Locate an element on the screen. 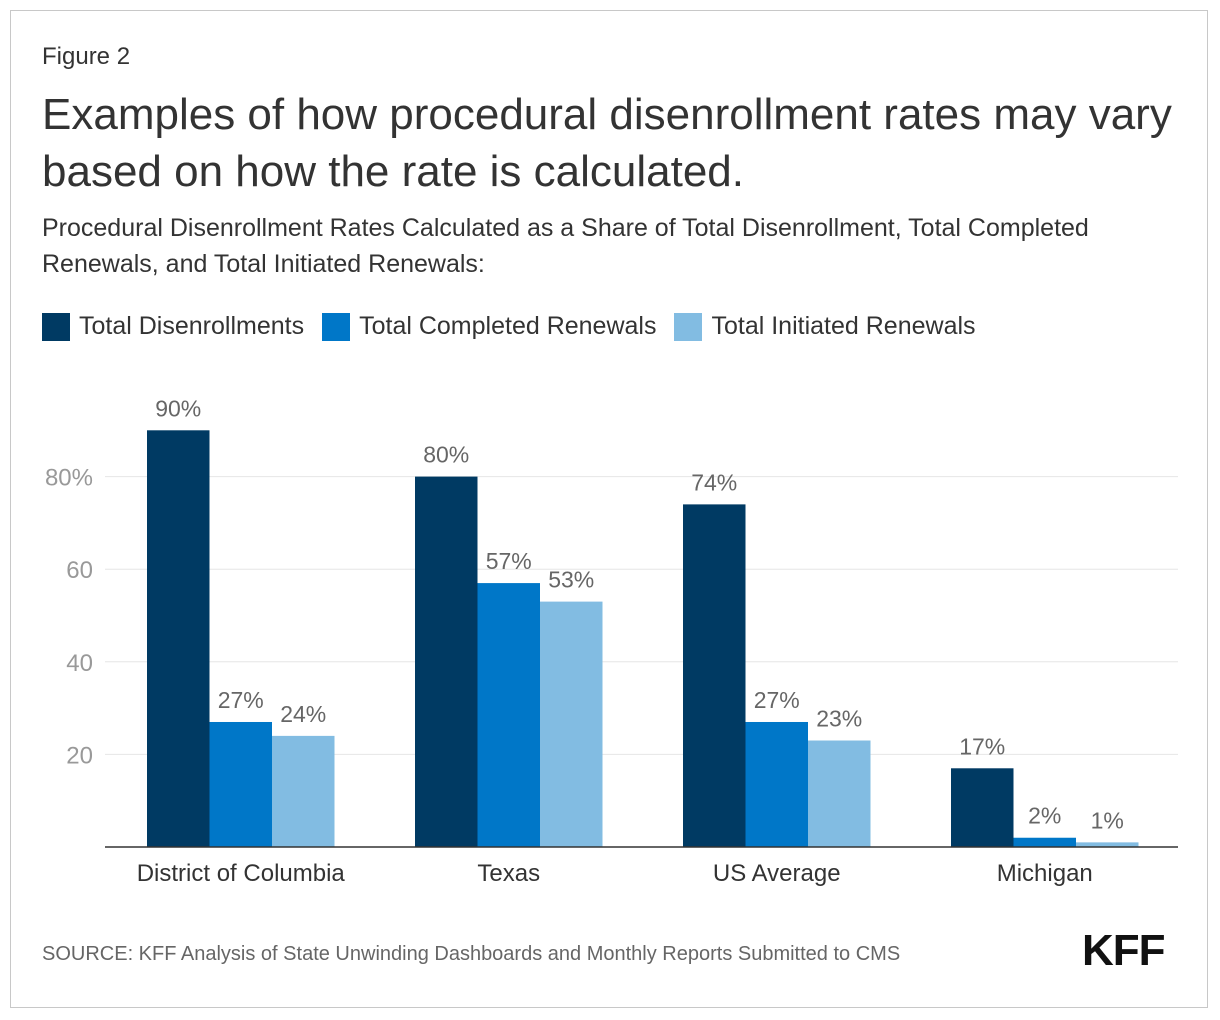 This screenshot has height=1020, width=1220. kff-logo: KFF is located at coordinates (1124, 950).